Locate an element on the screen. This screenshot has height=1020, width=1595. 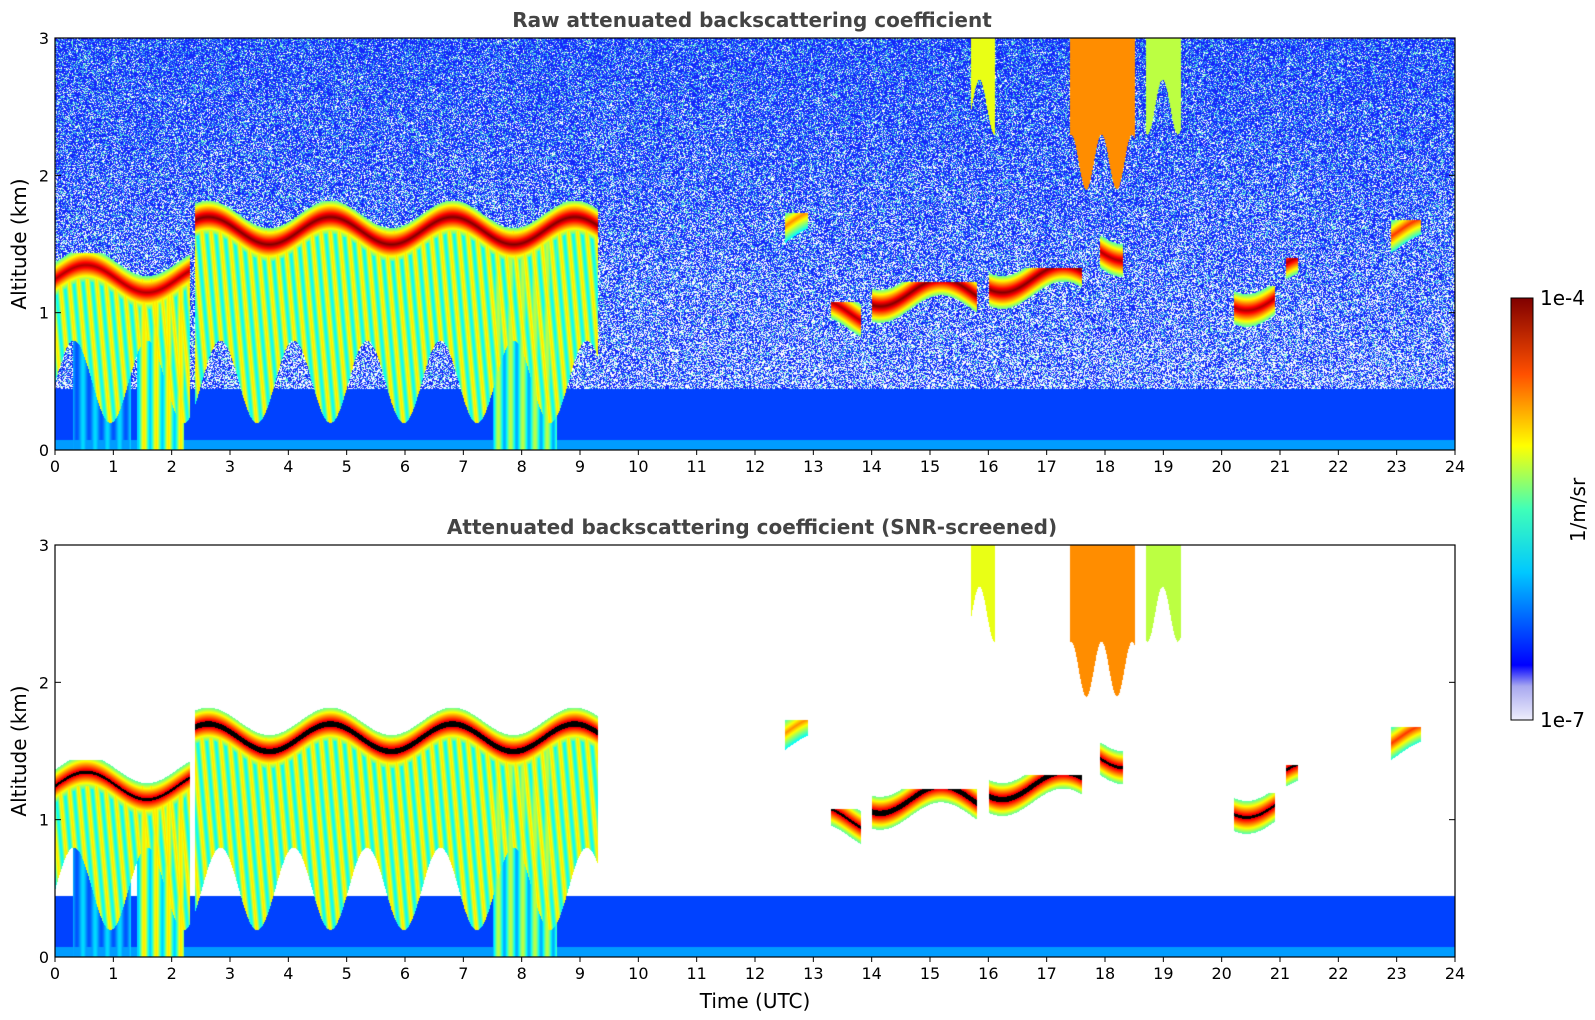
colorbar-max-label: 1e-4 is located at coordinates (1562, 298).